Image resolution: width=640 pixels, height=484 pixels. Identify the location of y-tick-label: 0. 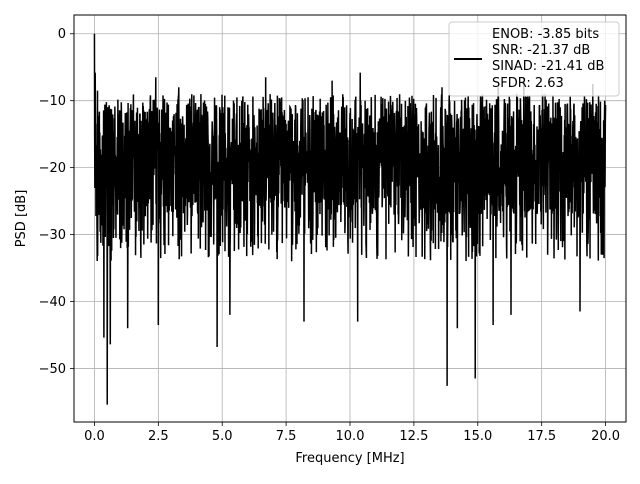
(62, 34).